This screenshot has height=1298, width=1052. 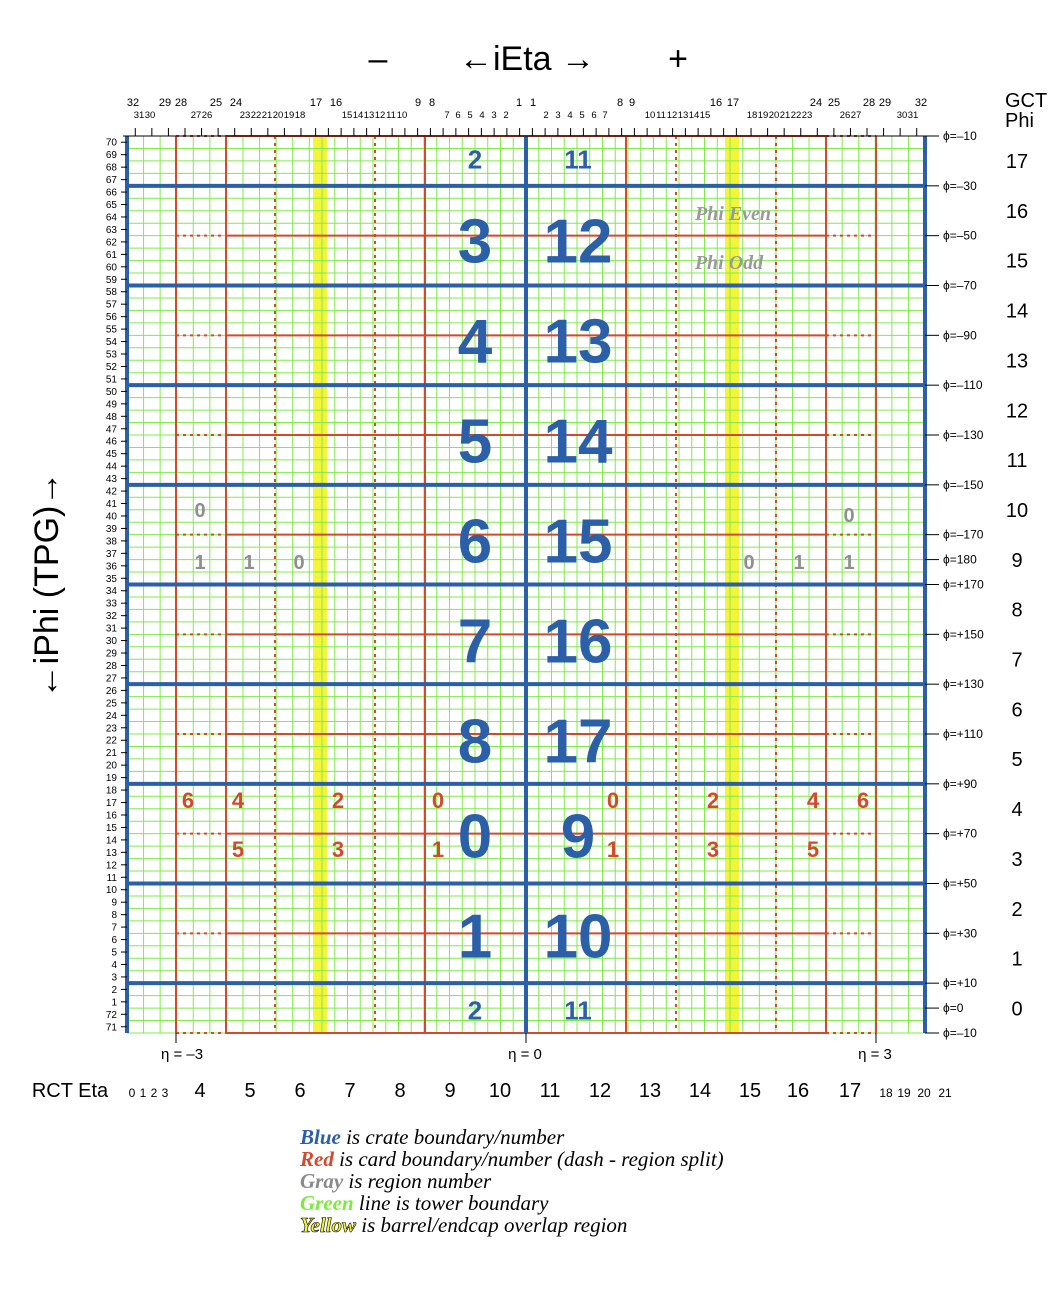 I want to click on iphi-label: 72, so click(x=112, y=1015).